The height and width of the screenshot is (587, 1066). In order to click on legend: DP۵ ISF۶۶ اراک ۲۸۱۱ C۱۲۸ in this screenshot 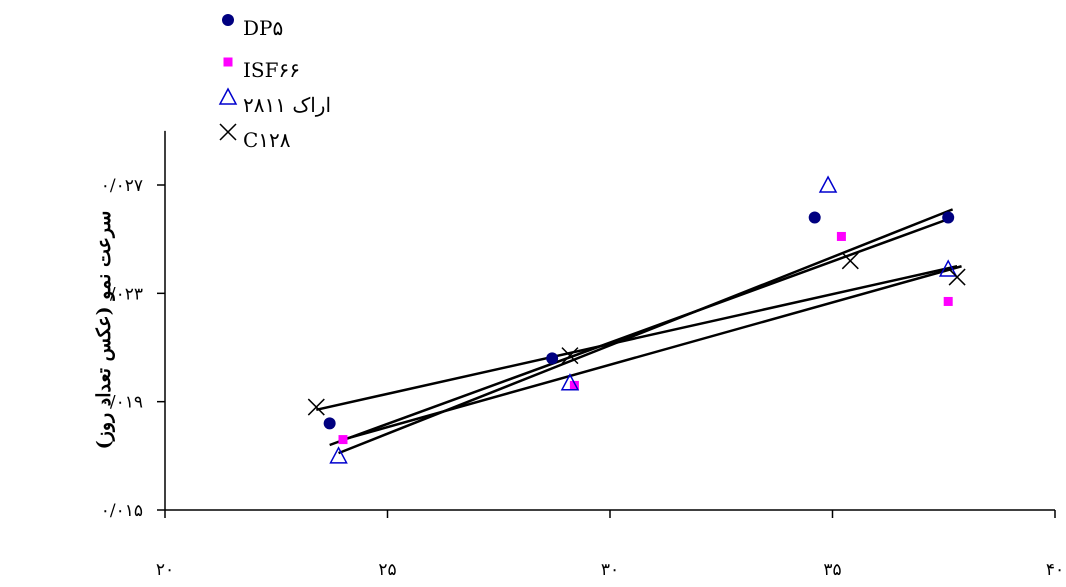, I will do `click(274, 83)`.